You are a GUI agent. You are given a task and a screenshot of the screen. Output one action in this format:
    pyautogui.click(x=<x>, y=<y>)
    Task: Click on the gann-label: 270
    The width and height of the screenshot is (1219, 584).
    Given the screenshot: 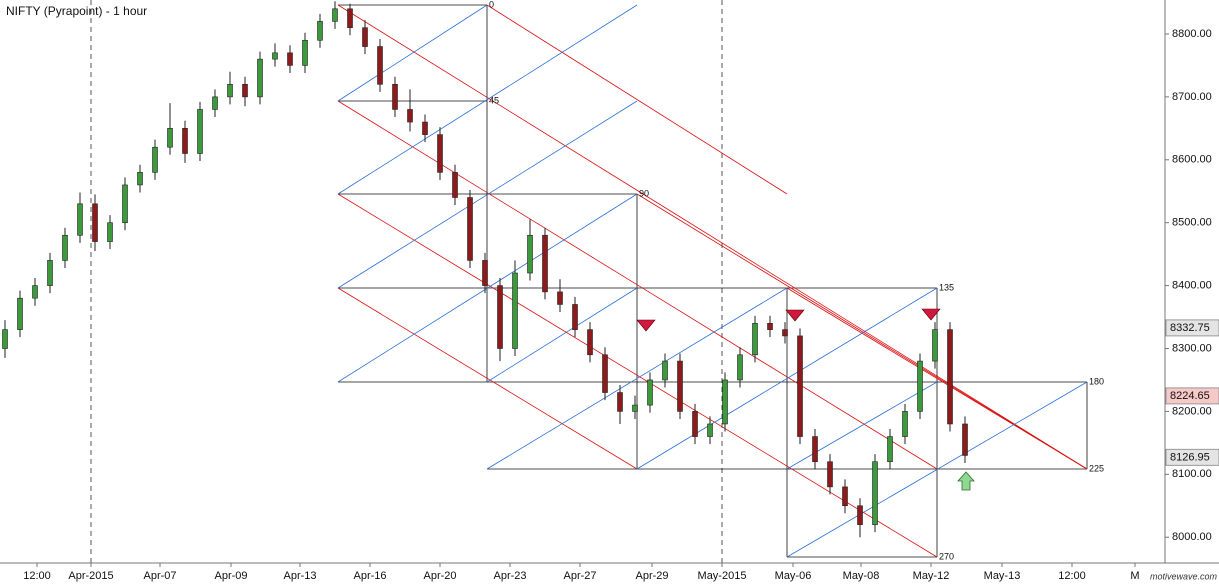 What is the action you would take?
    pyautogui.click(x=946, y=556)
    